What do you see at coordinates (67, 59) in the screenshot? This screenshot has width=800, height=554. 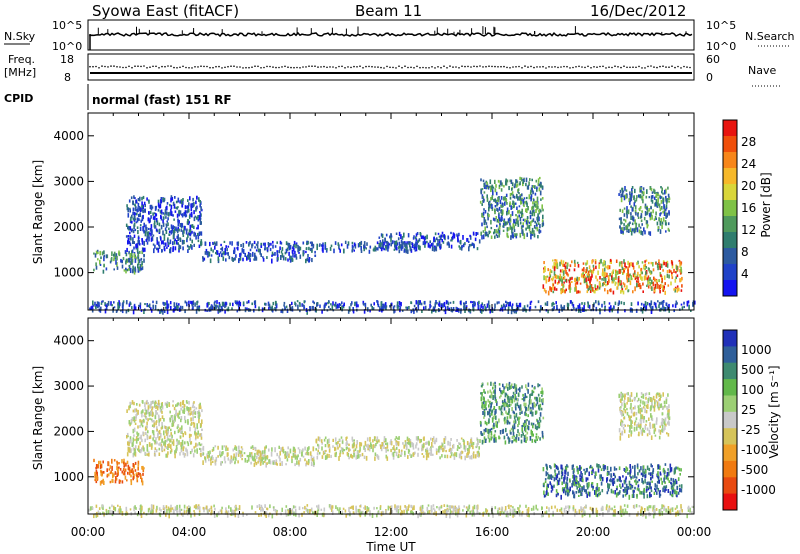 I see `freq-tick-top: 18` at bounding box center [67, 59].